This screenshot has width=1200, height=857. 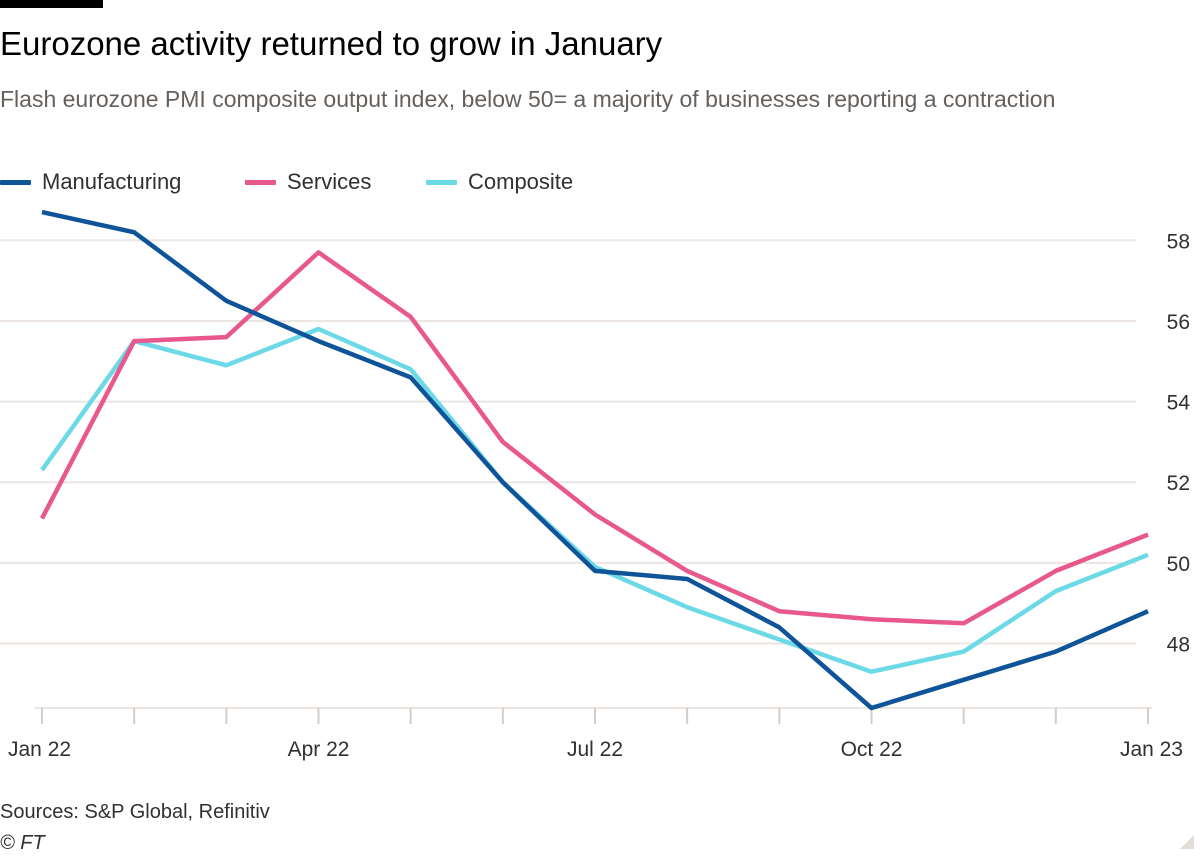 I want to click on x-tick-label-9: Oct 22, so click(x=872, y=749).